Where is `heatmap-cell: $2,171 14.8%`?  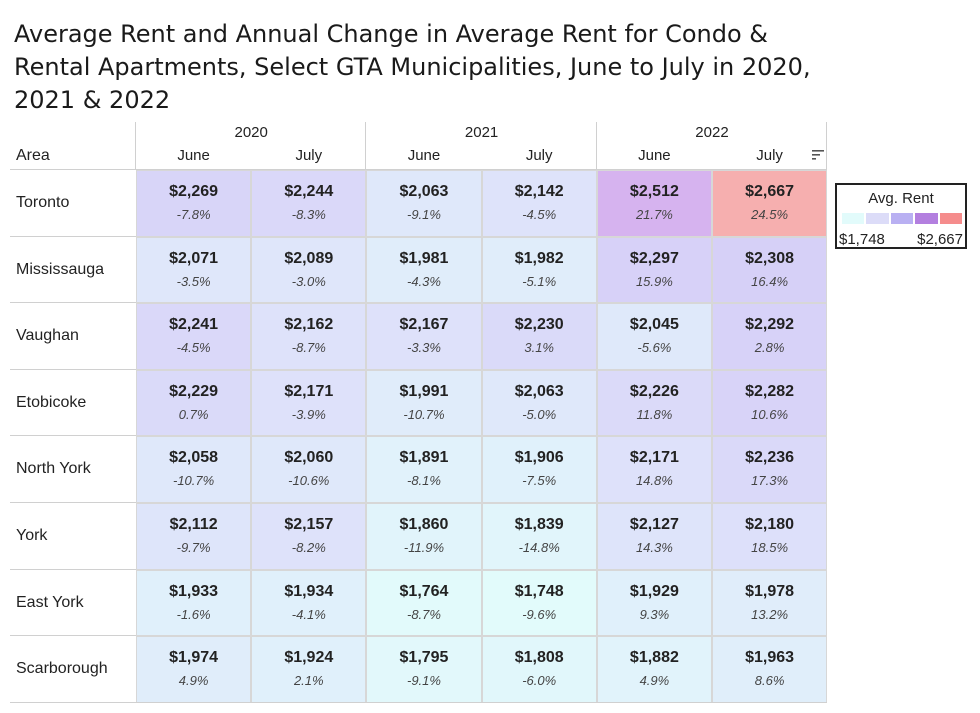
heatmap-cell: $2,171 14.8% is located at coordinates (654, 469).